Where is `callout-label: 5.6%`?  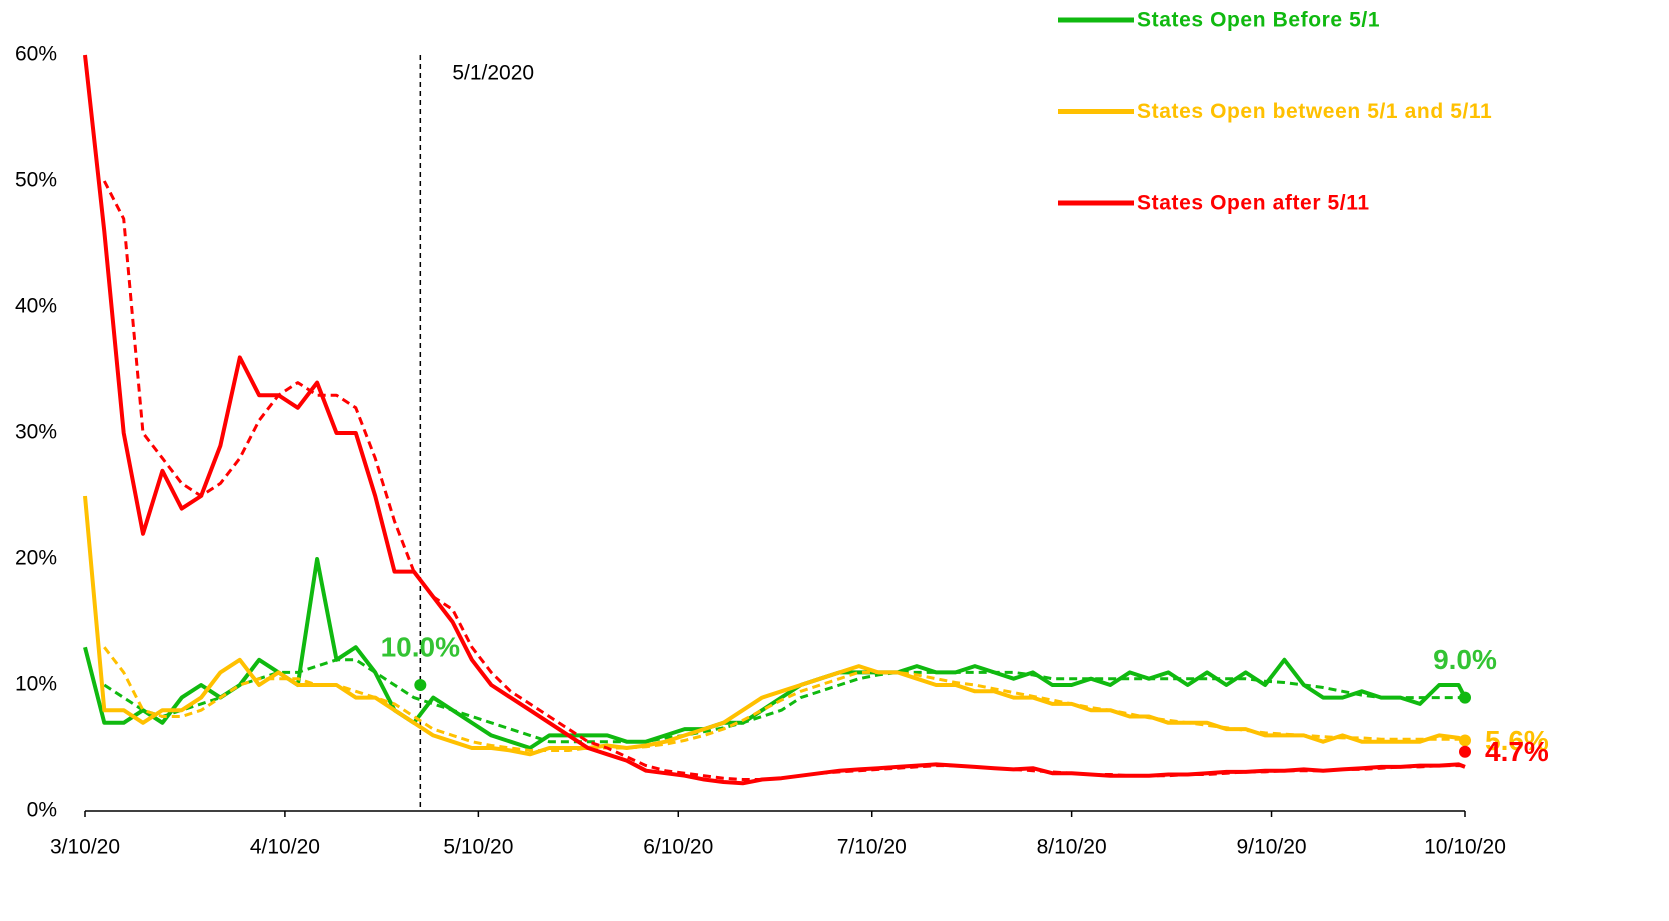 callout-label: 5.6% is located at coordinates (1517, 740).